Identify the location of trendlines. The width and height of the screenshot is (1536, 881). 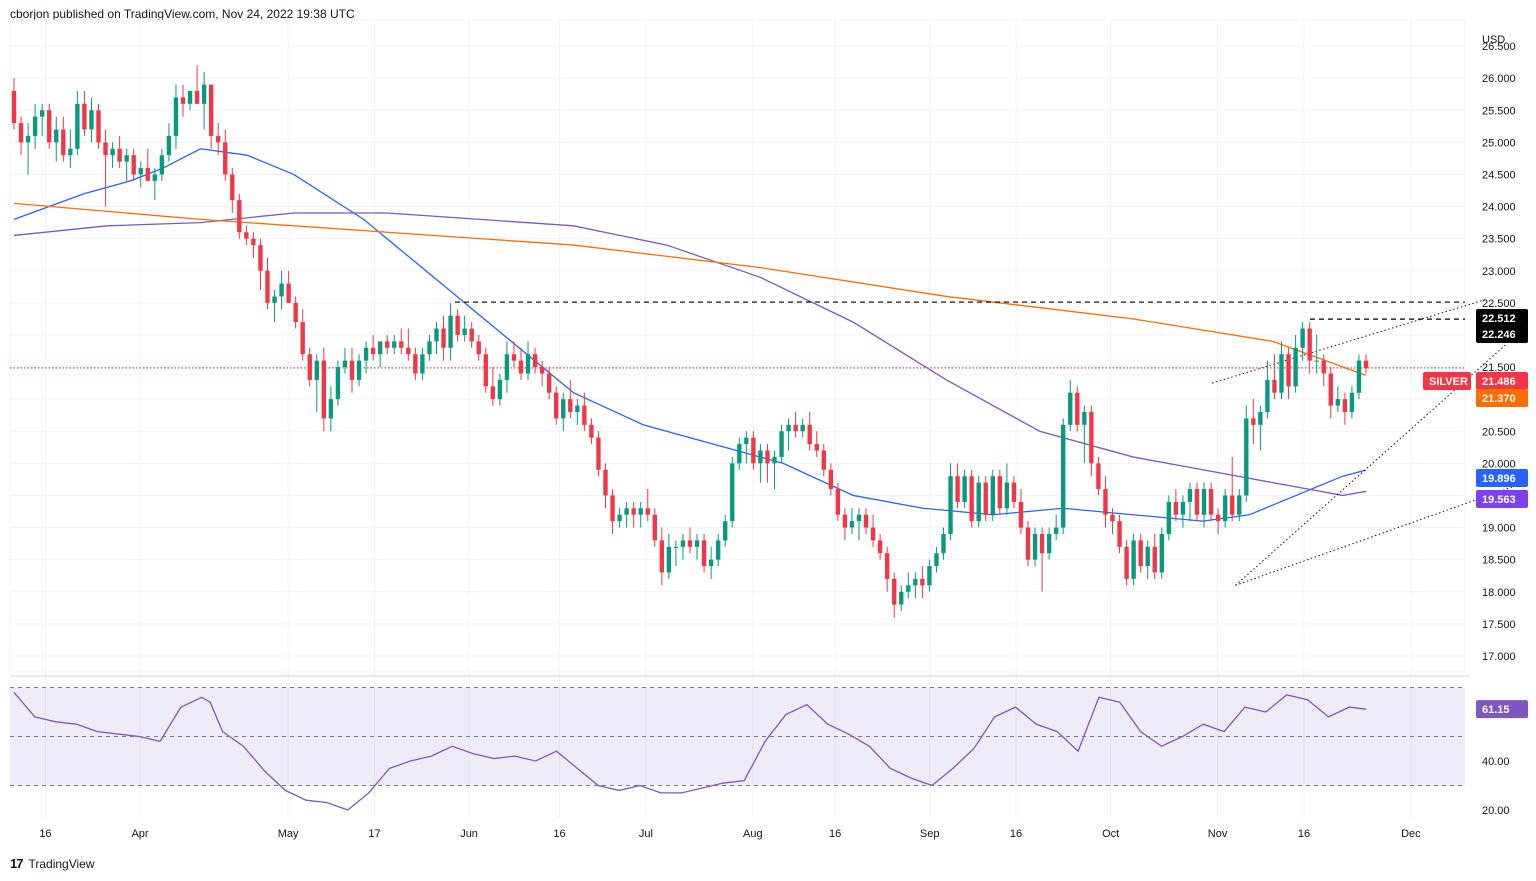
(1368, 442).